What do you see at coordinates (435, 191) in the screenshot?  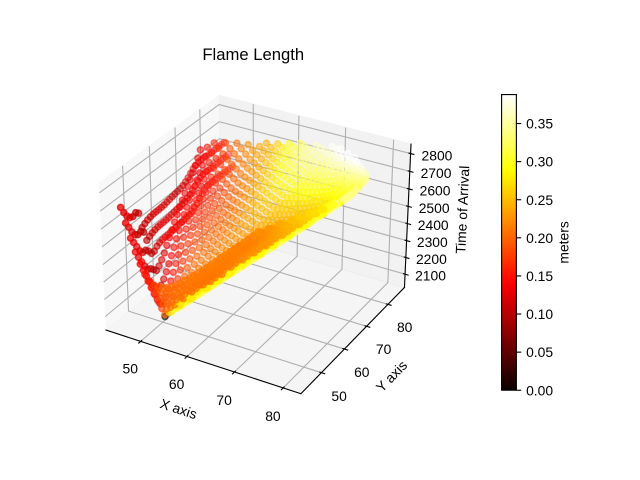 I see `svg-text: 2600` at bounding box center [435, 191].